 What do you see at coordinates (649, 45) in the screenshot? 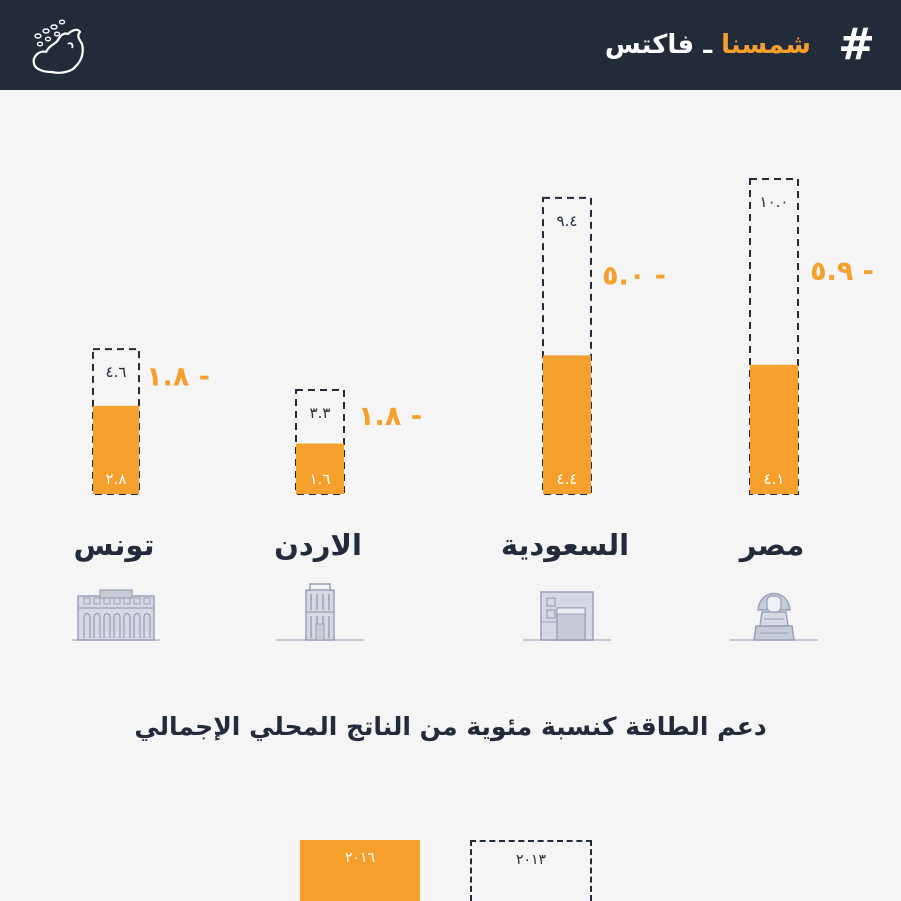
I see `brand-rest: فاكتس` at bounding box center [649, 45].